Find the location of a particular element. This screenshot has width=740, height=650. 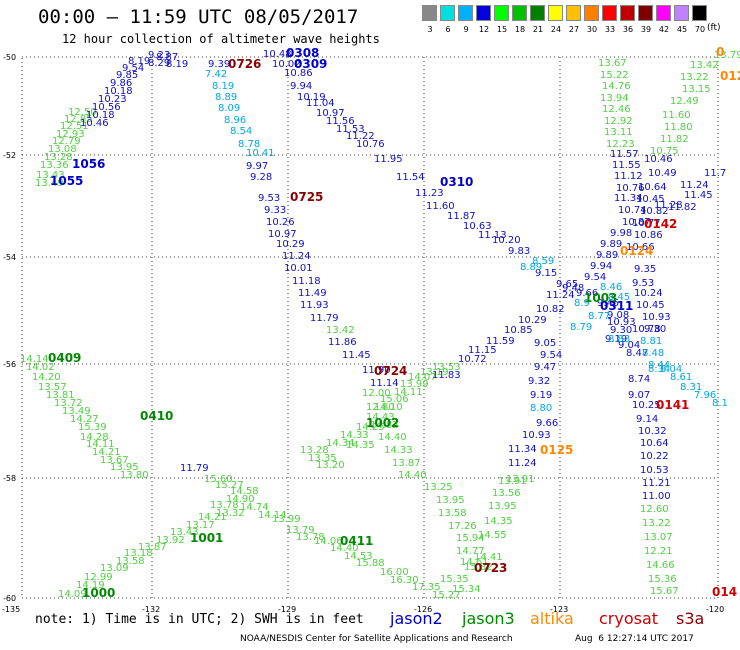

wave-height-value: 16.30 is located at coordinates (404, 580).